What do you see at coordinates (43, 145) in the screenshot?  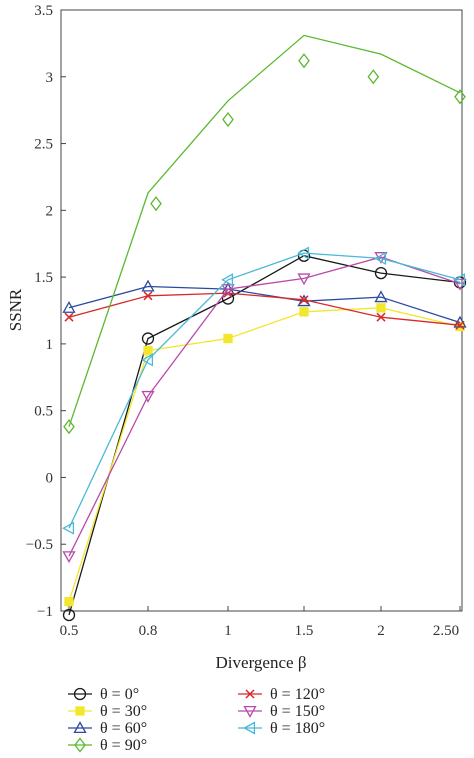 I see `y-tick-label: 2.5` at bounding box center [43, 145].